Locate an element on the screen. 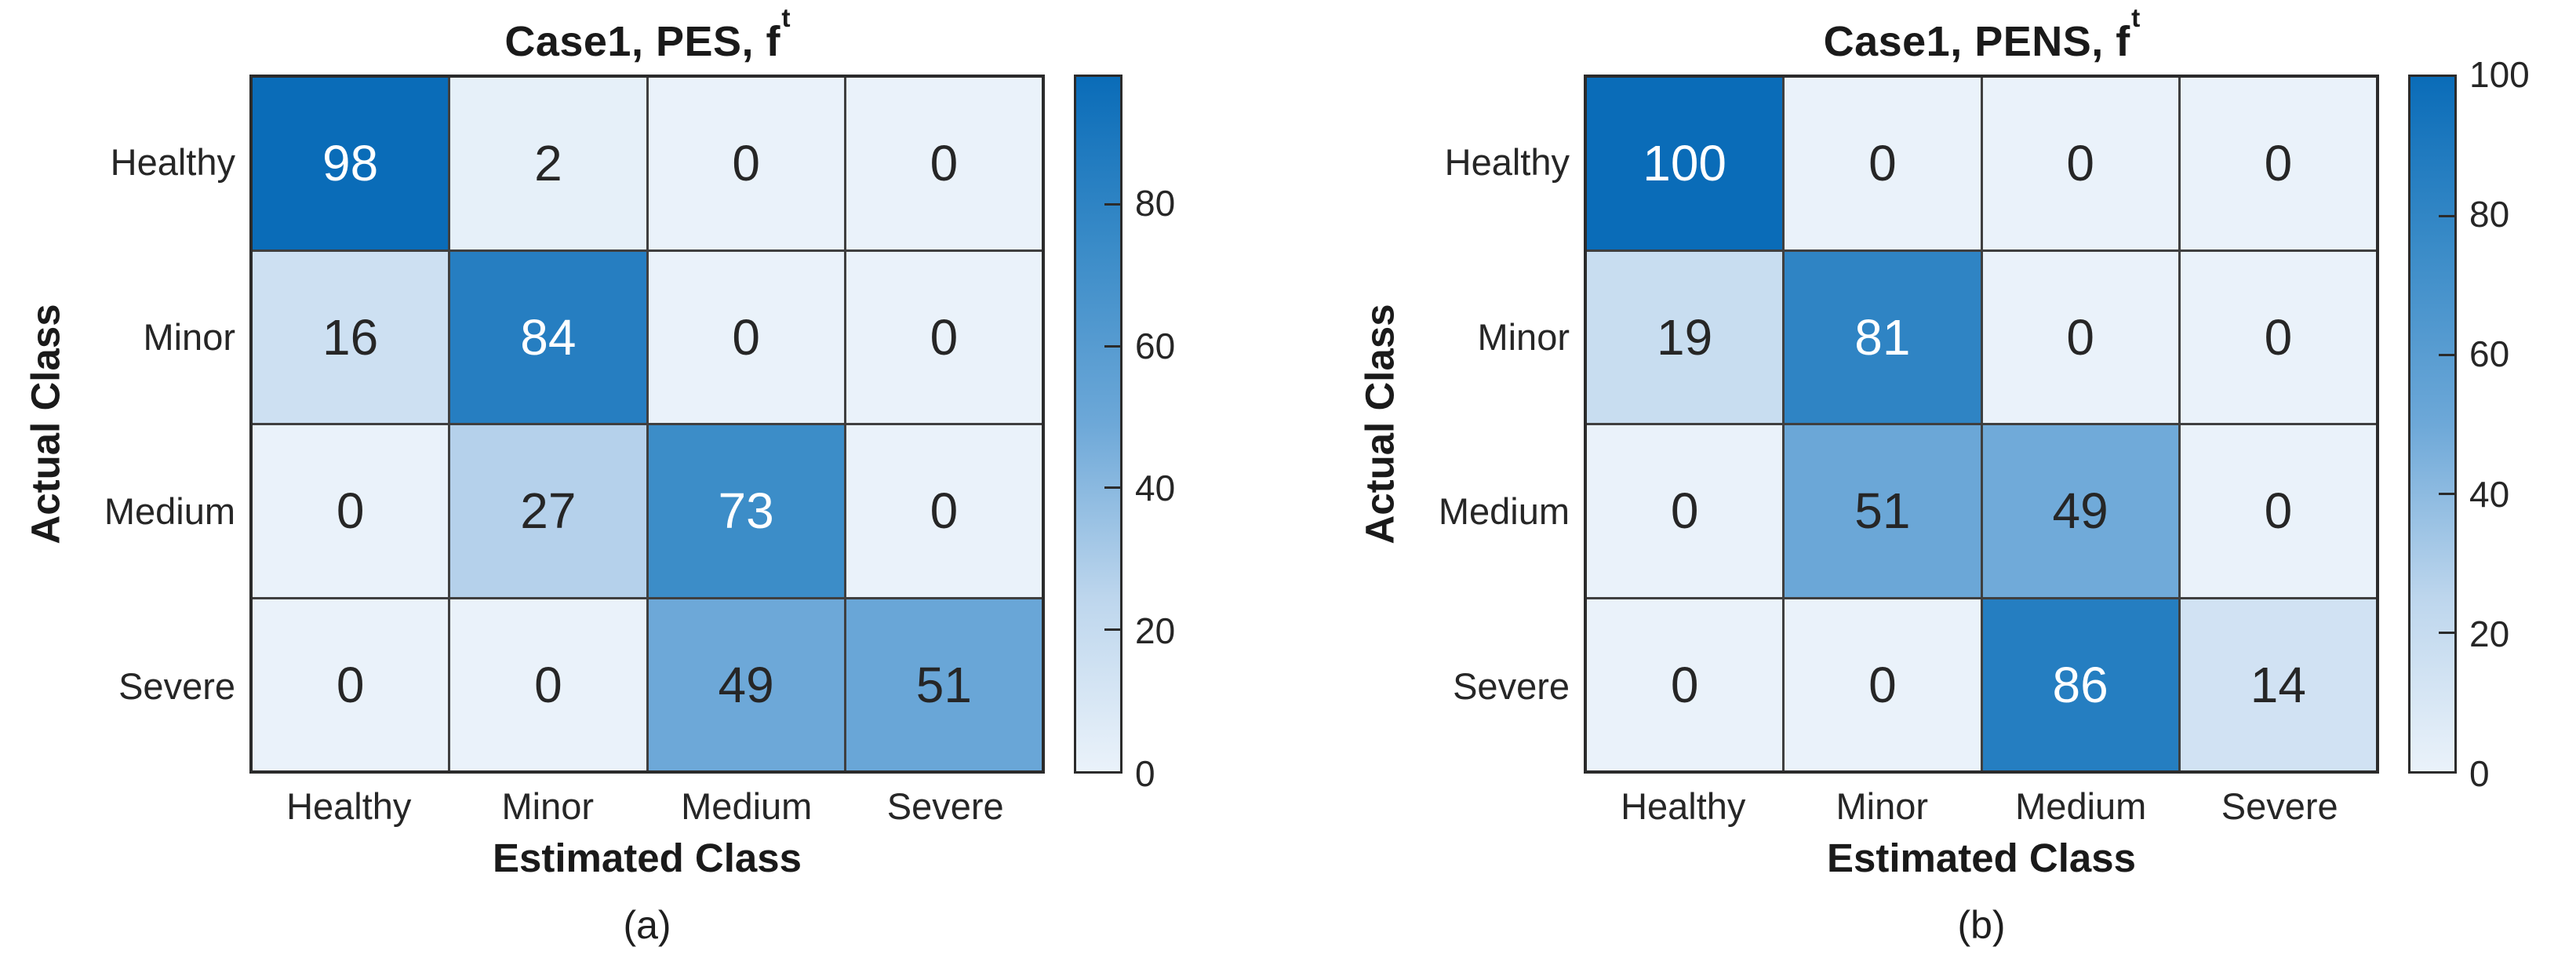 The image size is (2576, 976). colorbar-tick-label: 100 is located at coordinates (2499, 74).